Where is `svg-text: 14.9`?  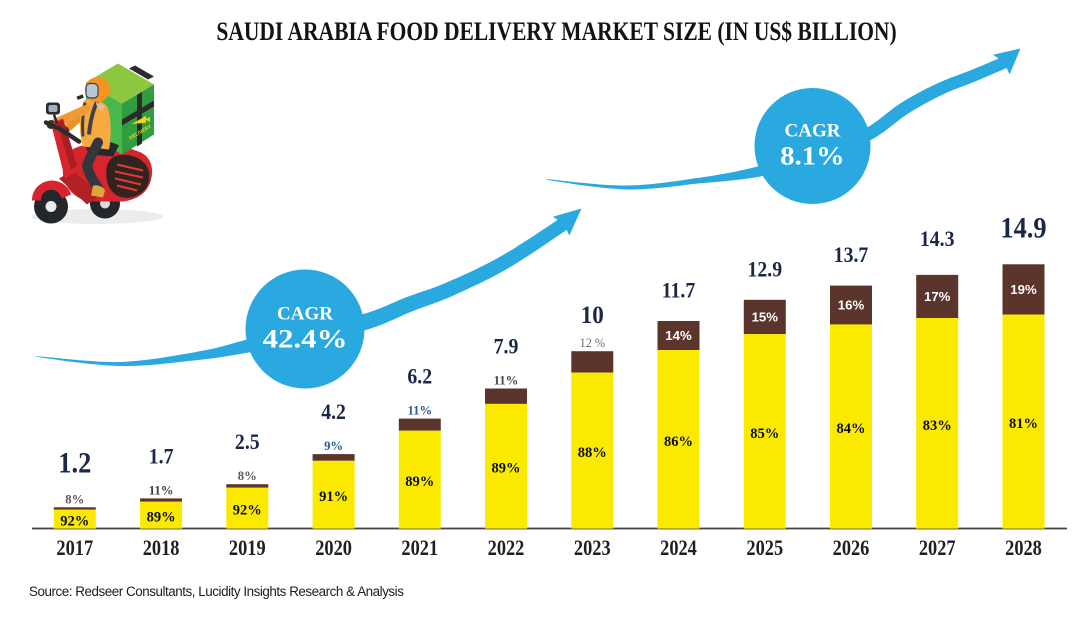 svg-text: 14.9 is located at coordinates (1023, 228).